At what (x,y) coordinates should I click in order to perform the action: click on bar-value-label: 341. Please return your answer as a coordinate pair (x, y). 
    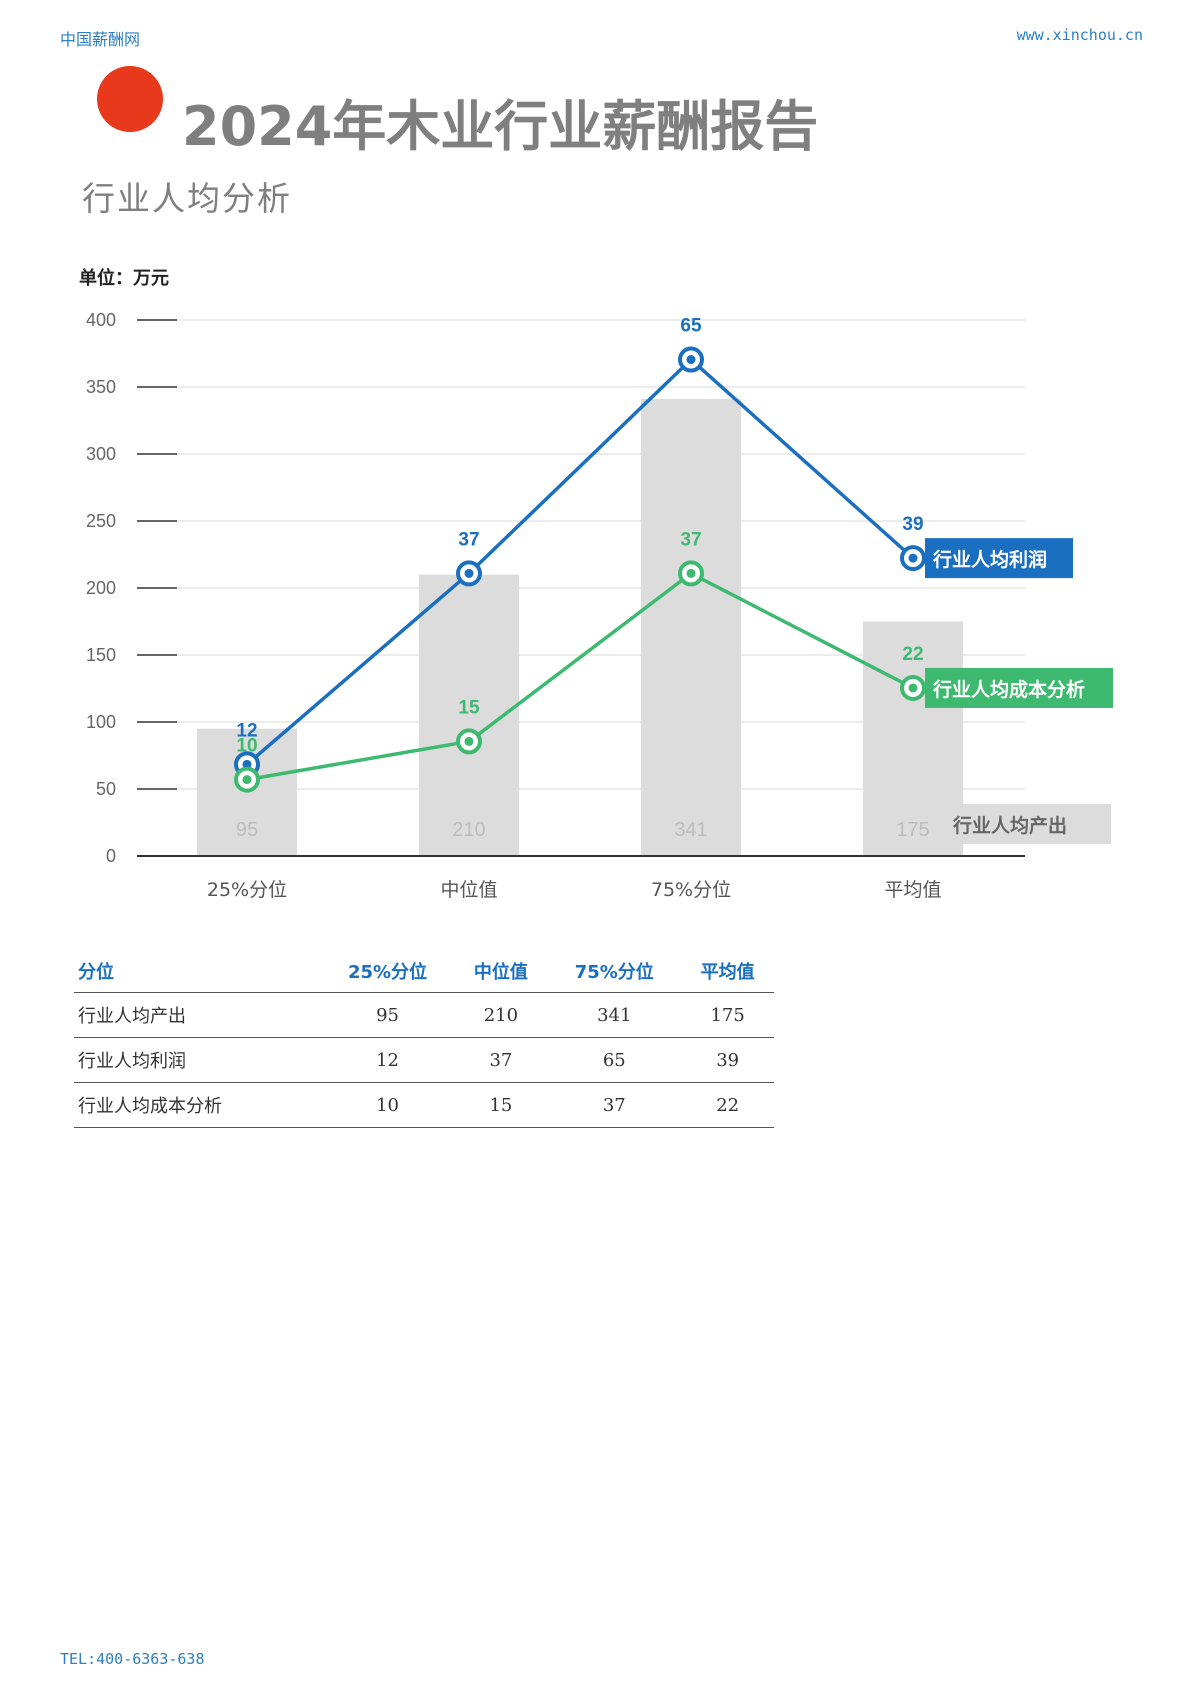
    Looking at the image, I should click on (690, 830).